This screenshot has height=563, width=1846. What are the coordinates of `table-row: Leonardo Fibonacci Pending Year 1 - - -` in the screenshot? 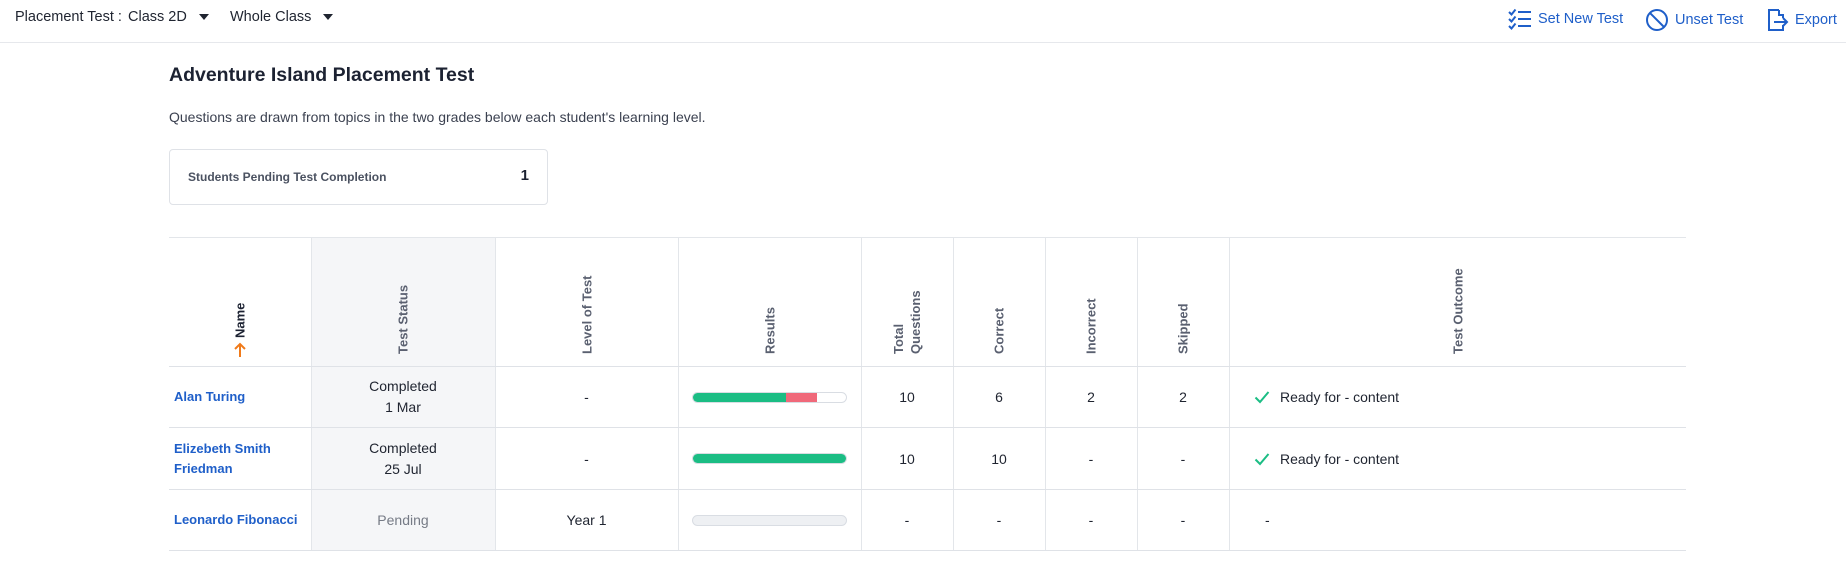 It's located at (927, 520).